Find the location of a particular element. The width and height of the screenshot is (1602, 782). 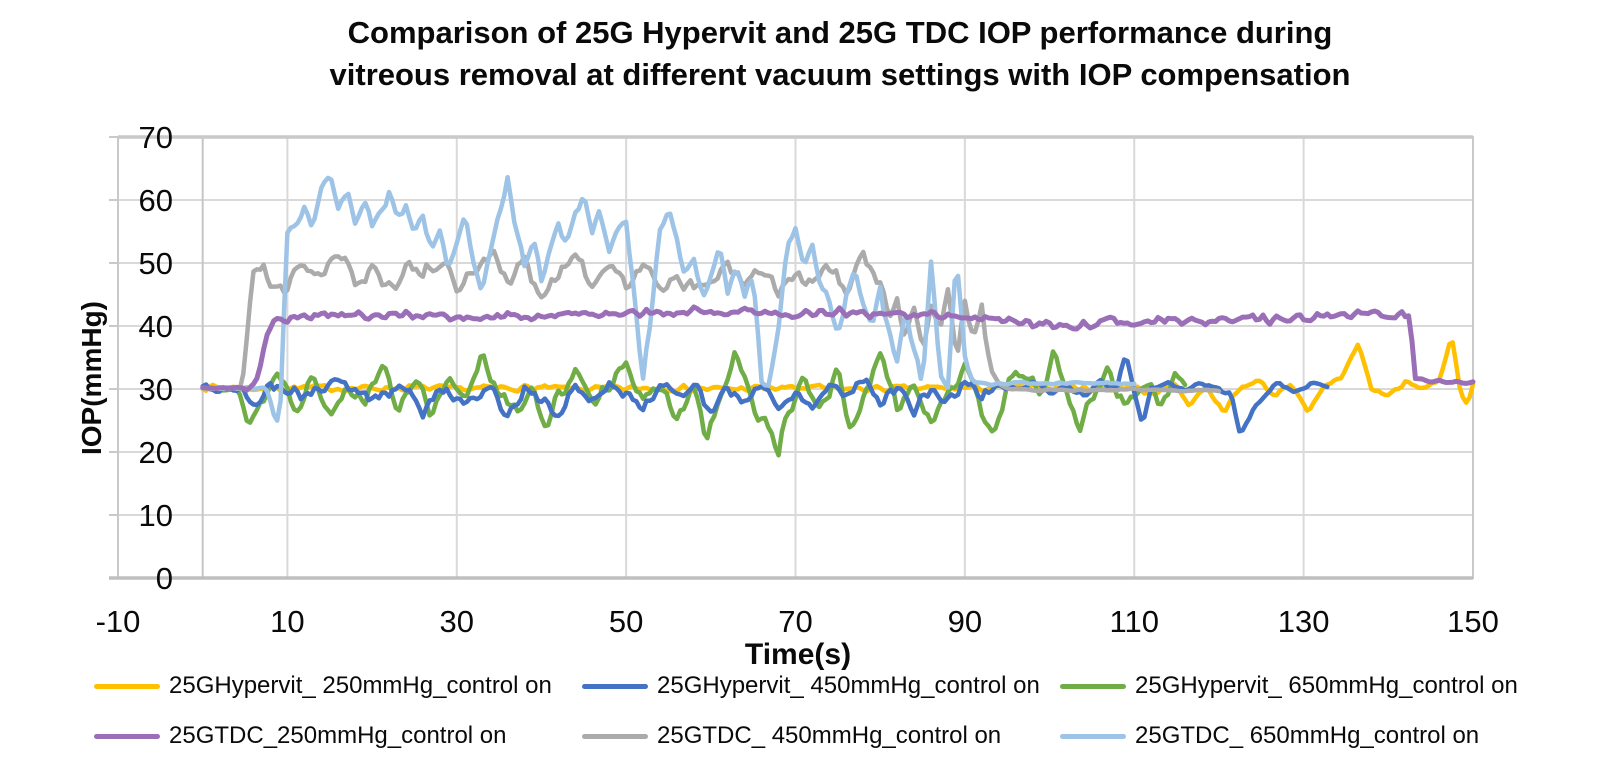

legend-item-hypervit-250: 25GHypervit_ 250mmHg_control on is located at coordinates (323, 686).